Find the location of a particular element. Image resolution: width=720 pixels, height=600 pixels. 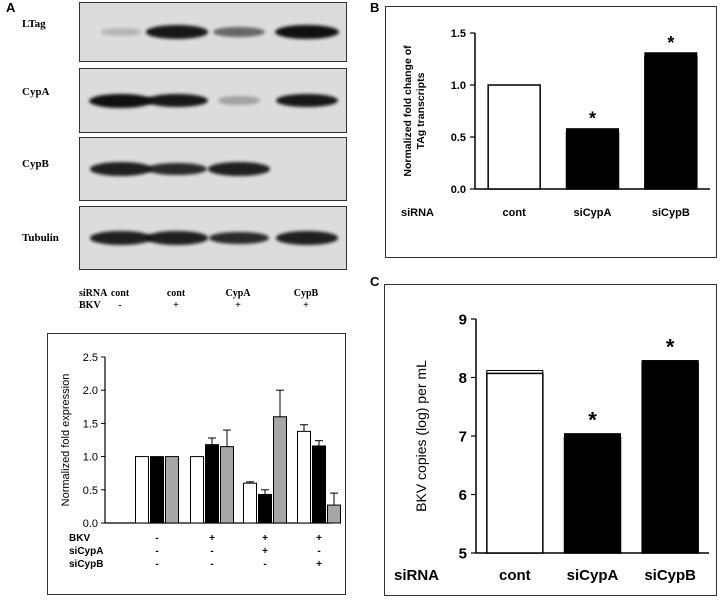

panel-c-letter: C is located at coordinates (375, 281).